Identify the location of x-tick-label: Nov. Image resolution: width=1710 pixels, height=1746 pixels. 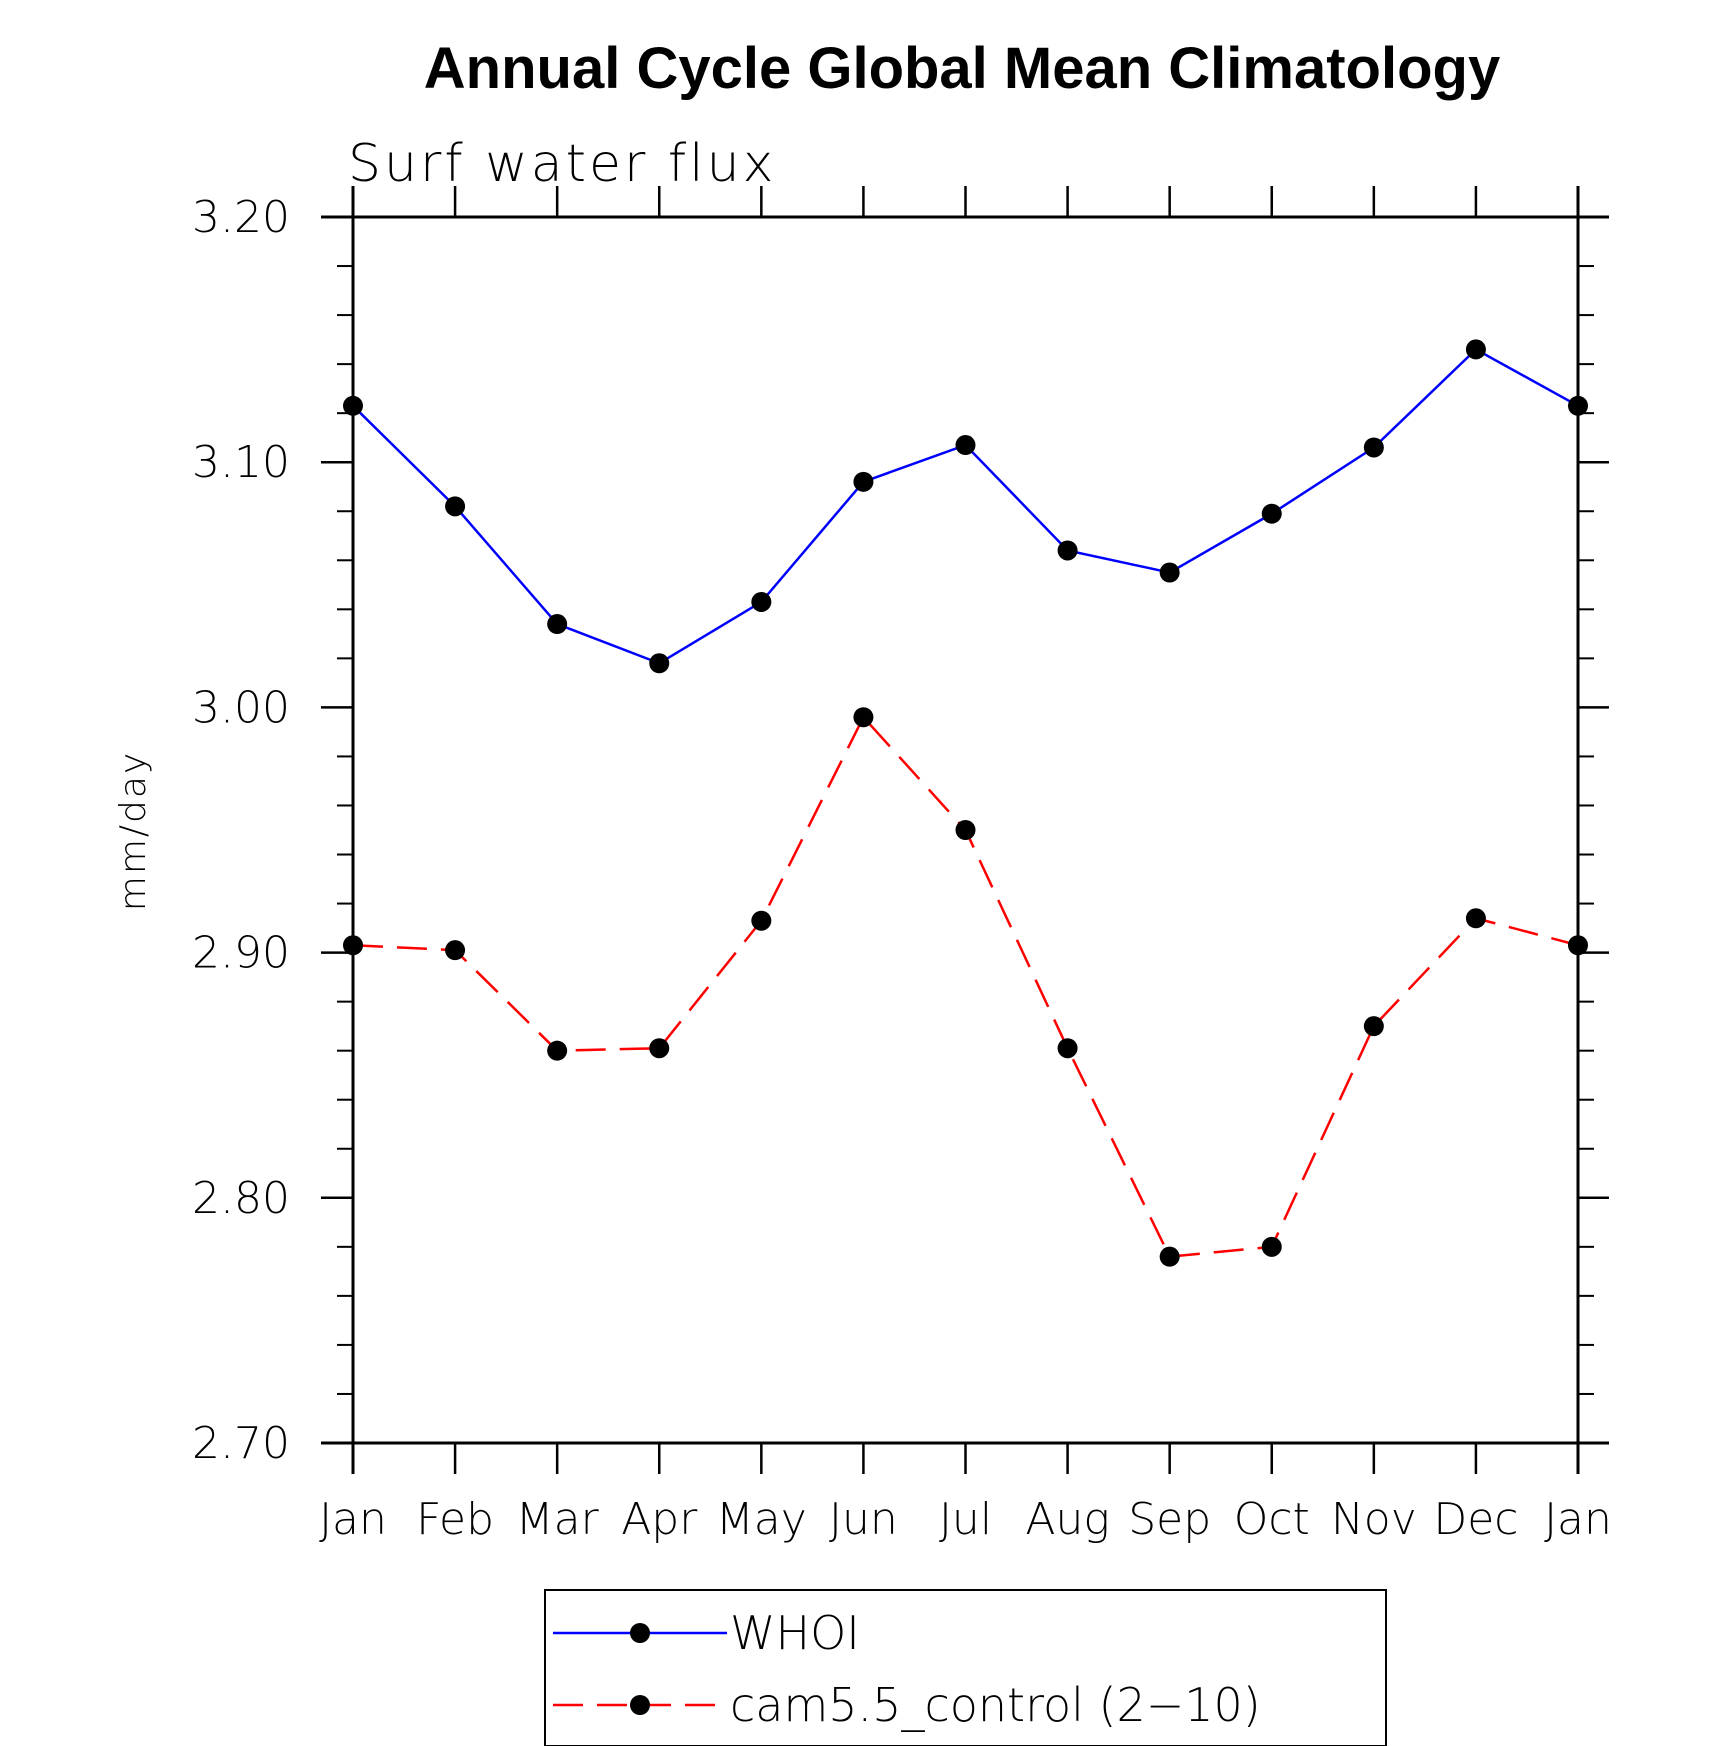
(1374, 1519).